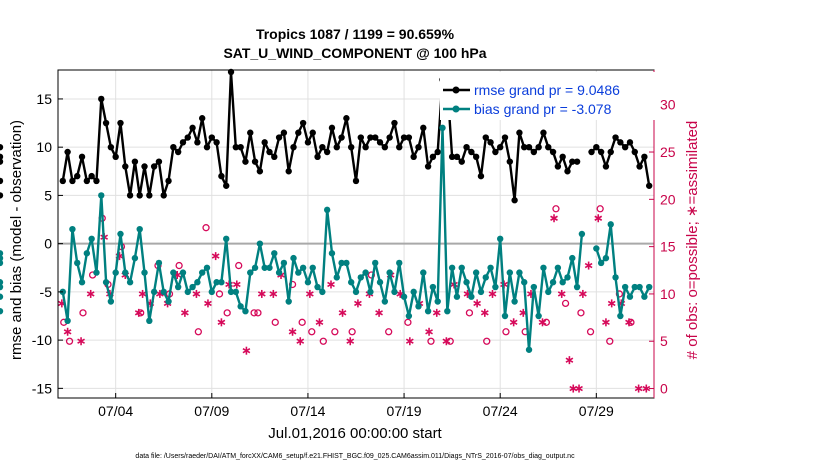  What do you see at coordinates (42, 388) in the screenshot?
I see `left-tick-label: -15` at bounding box center [42, 388].